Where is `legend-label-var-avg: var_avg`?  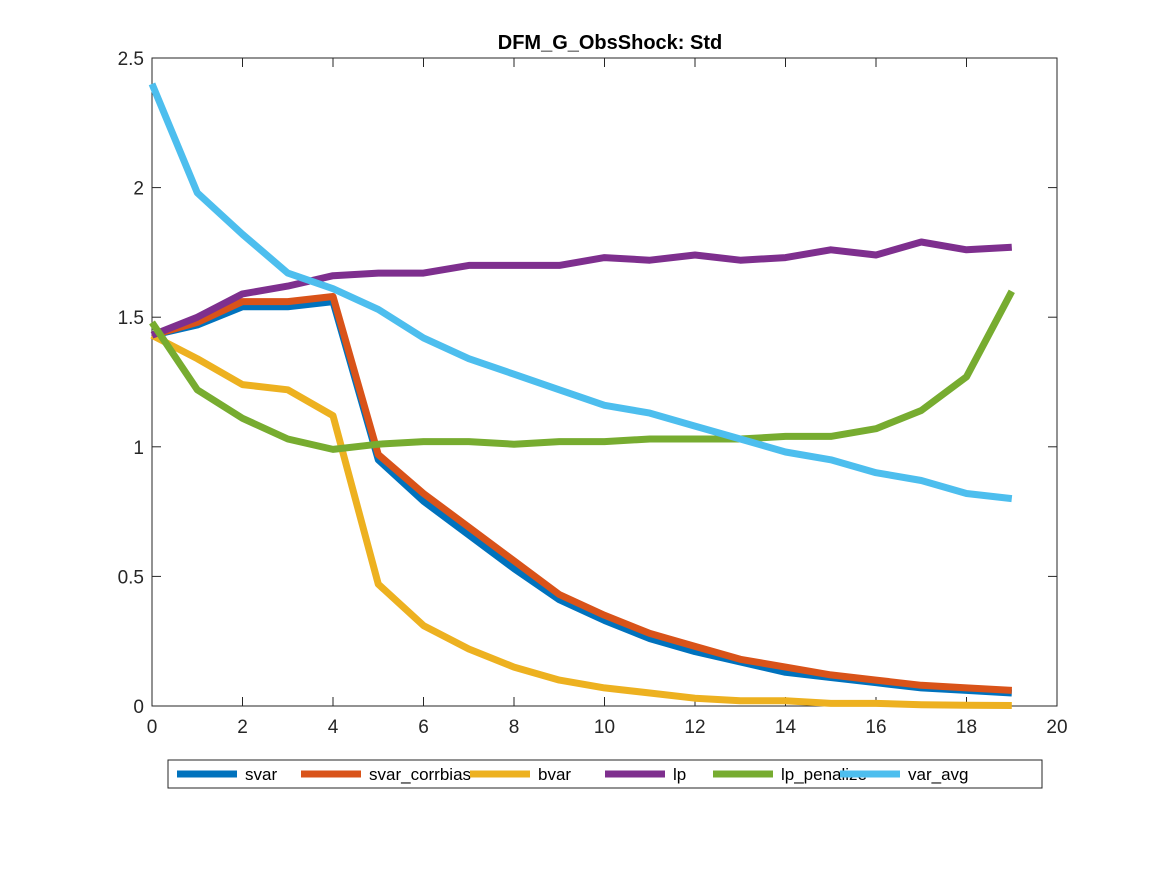 legend-label-var-avg: var_avg is located at coordinates (938, 774).